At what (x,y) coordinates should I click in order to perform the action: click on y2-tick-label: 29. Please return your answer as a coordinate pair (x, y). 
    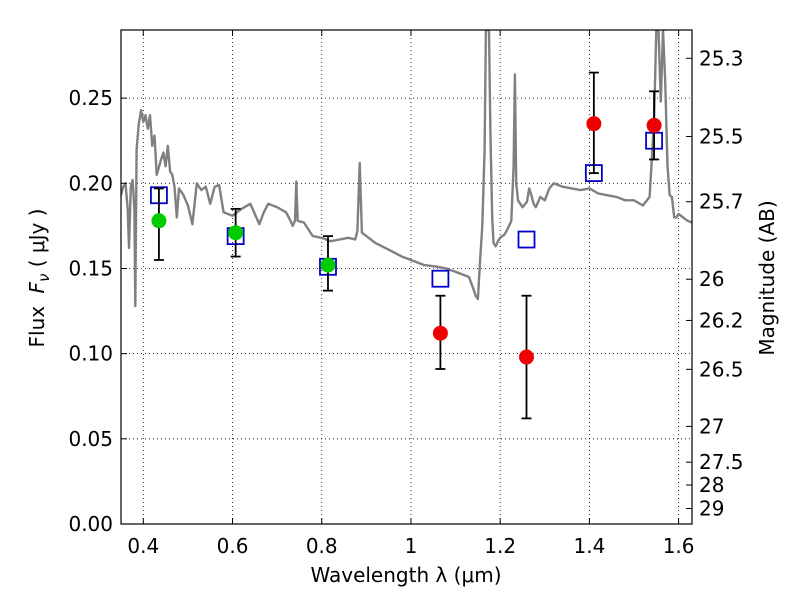
    Looking at the image, I should click on (711, 508).